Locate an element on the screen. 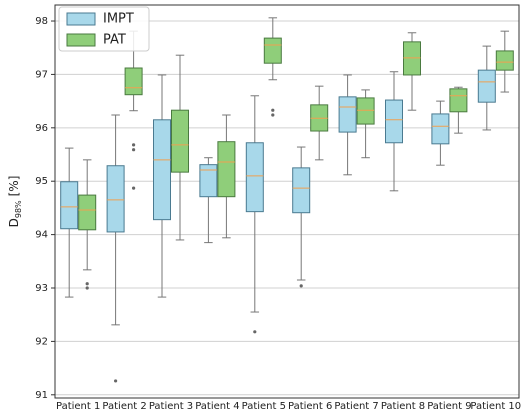  y-axis-label: D98% [%] is located at coordinates (15, 202).